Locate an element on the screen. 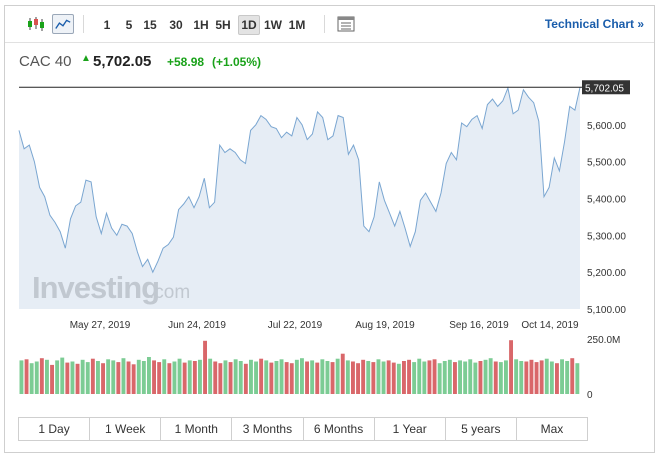  last-price: 5,702.05 is located at coordinates (122, 61).